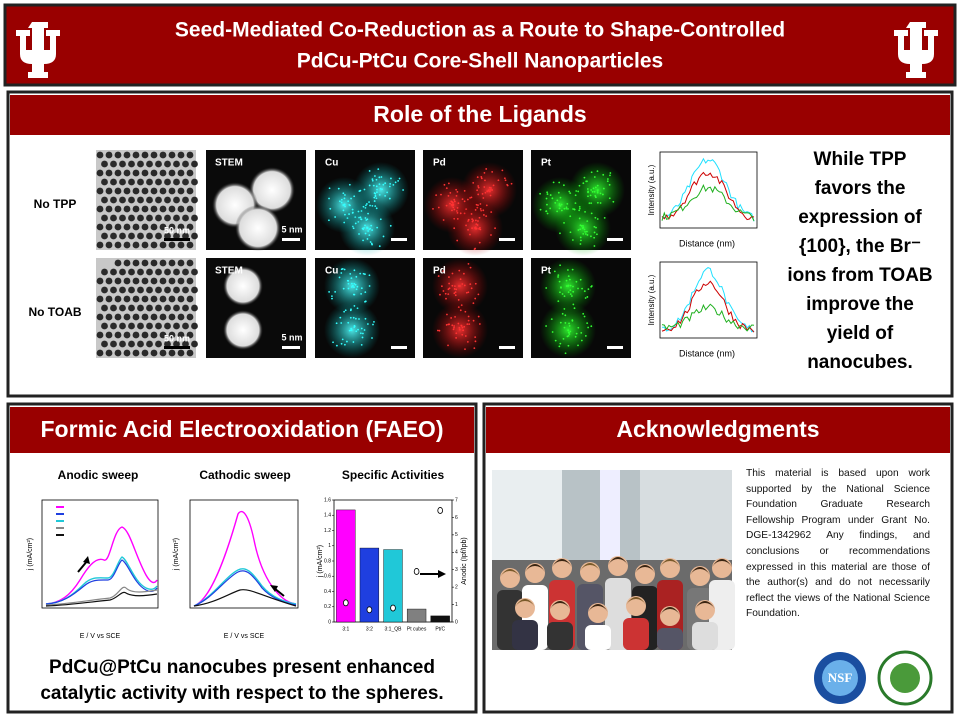 The width and height of the screenshot is (960, 720). I want to click on section-title: Acknowledgments, so click(717, 429).